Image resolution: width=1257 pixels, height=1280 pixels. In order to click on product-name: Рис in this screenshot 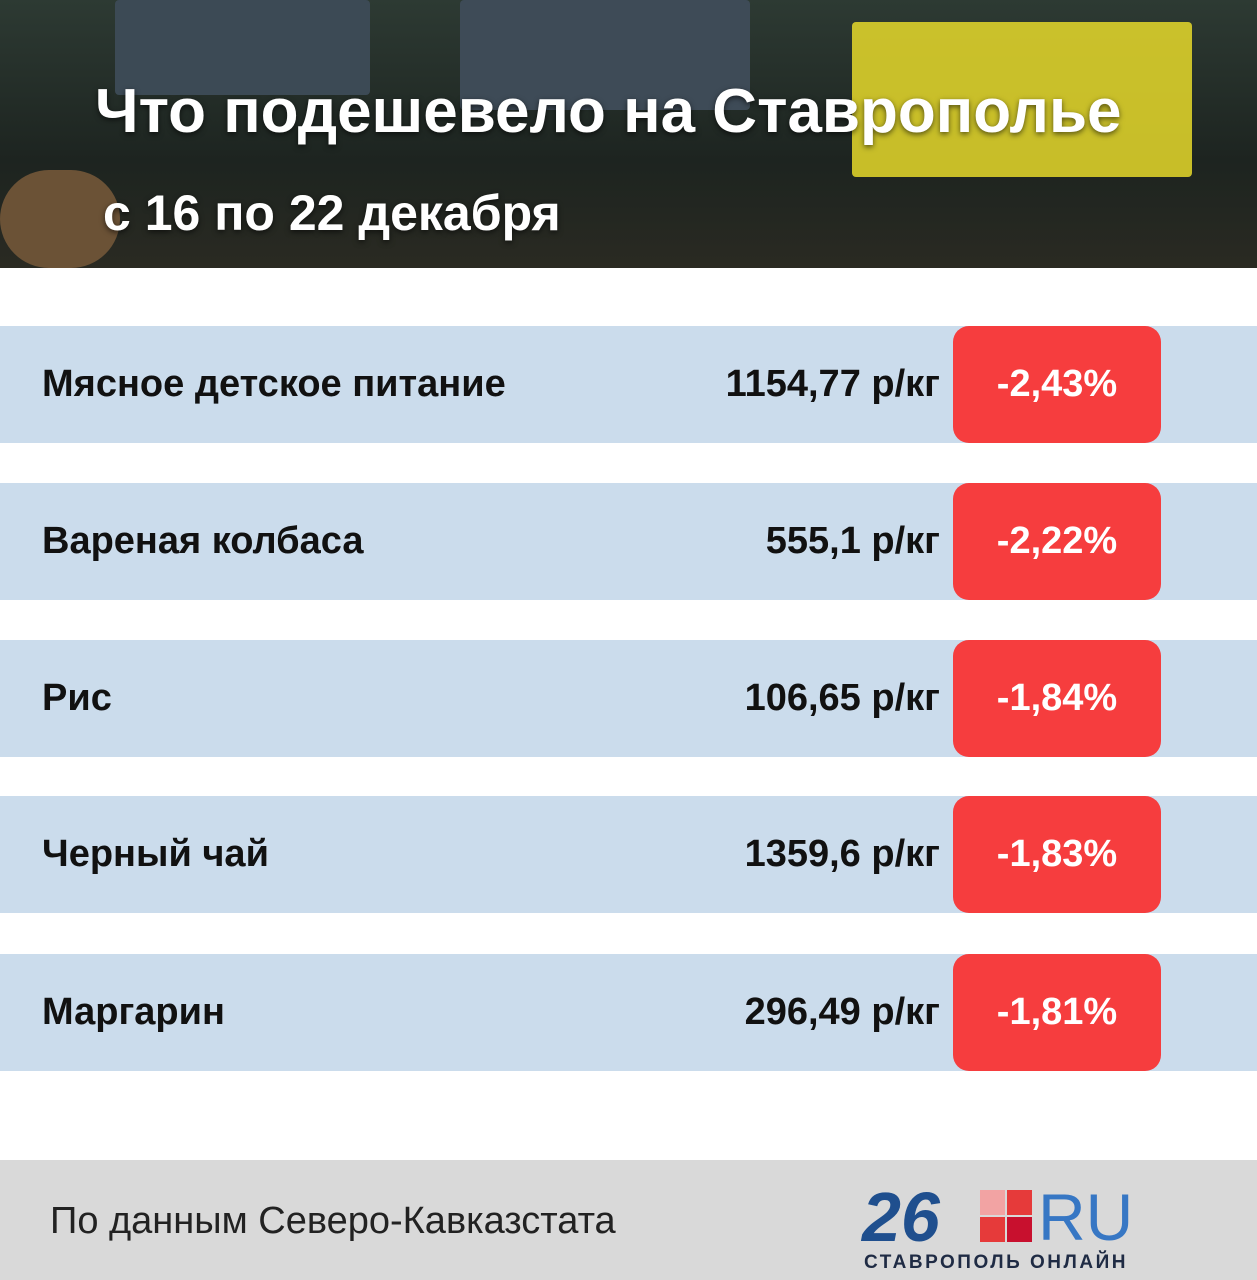, I will do `click(77, 698)`.